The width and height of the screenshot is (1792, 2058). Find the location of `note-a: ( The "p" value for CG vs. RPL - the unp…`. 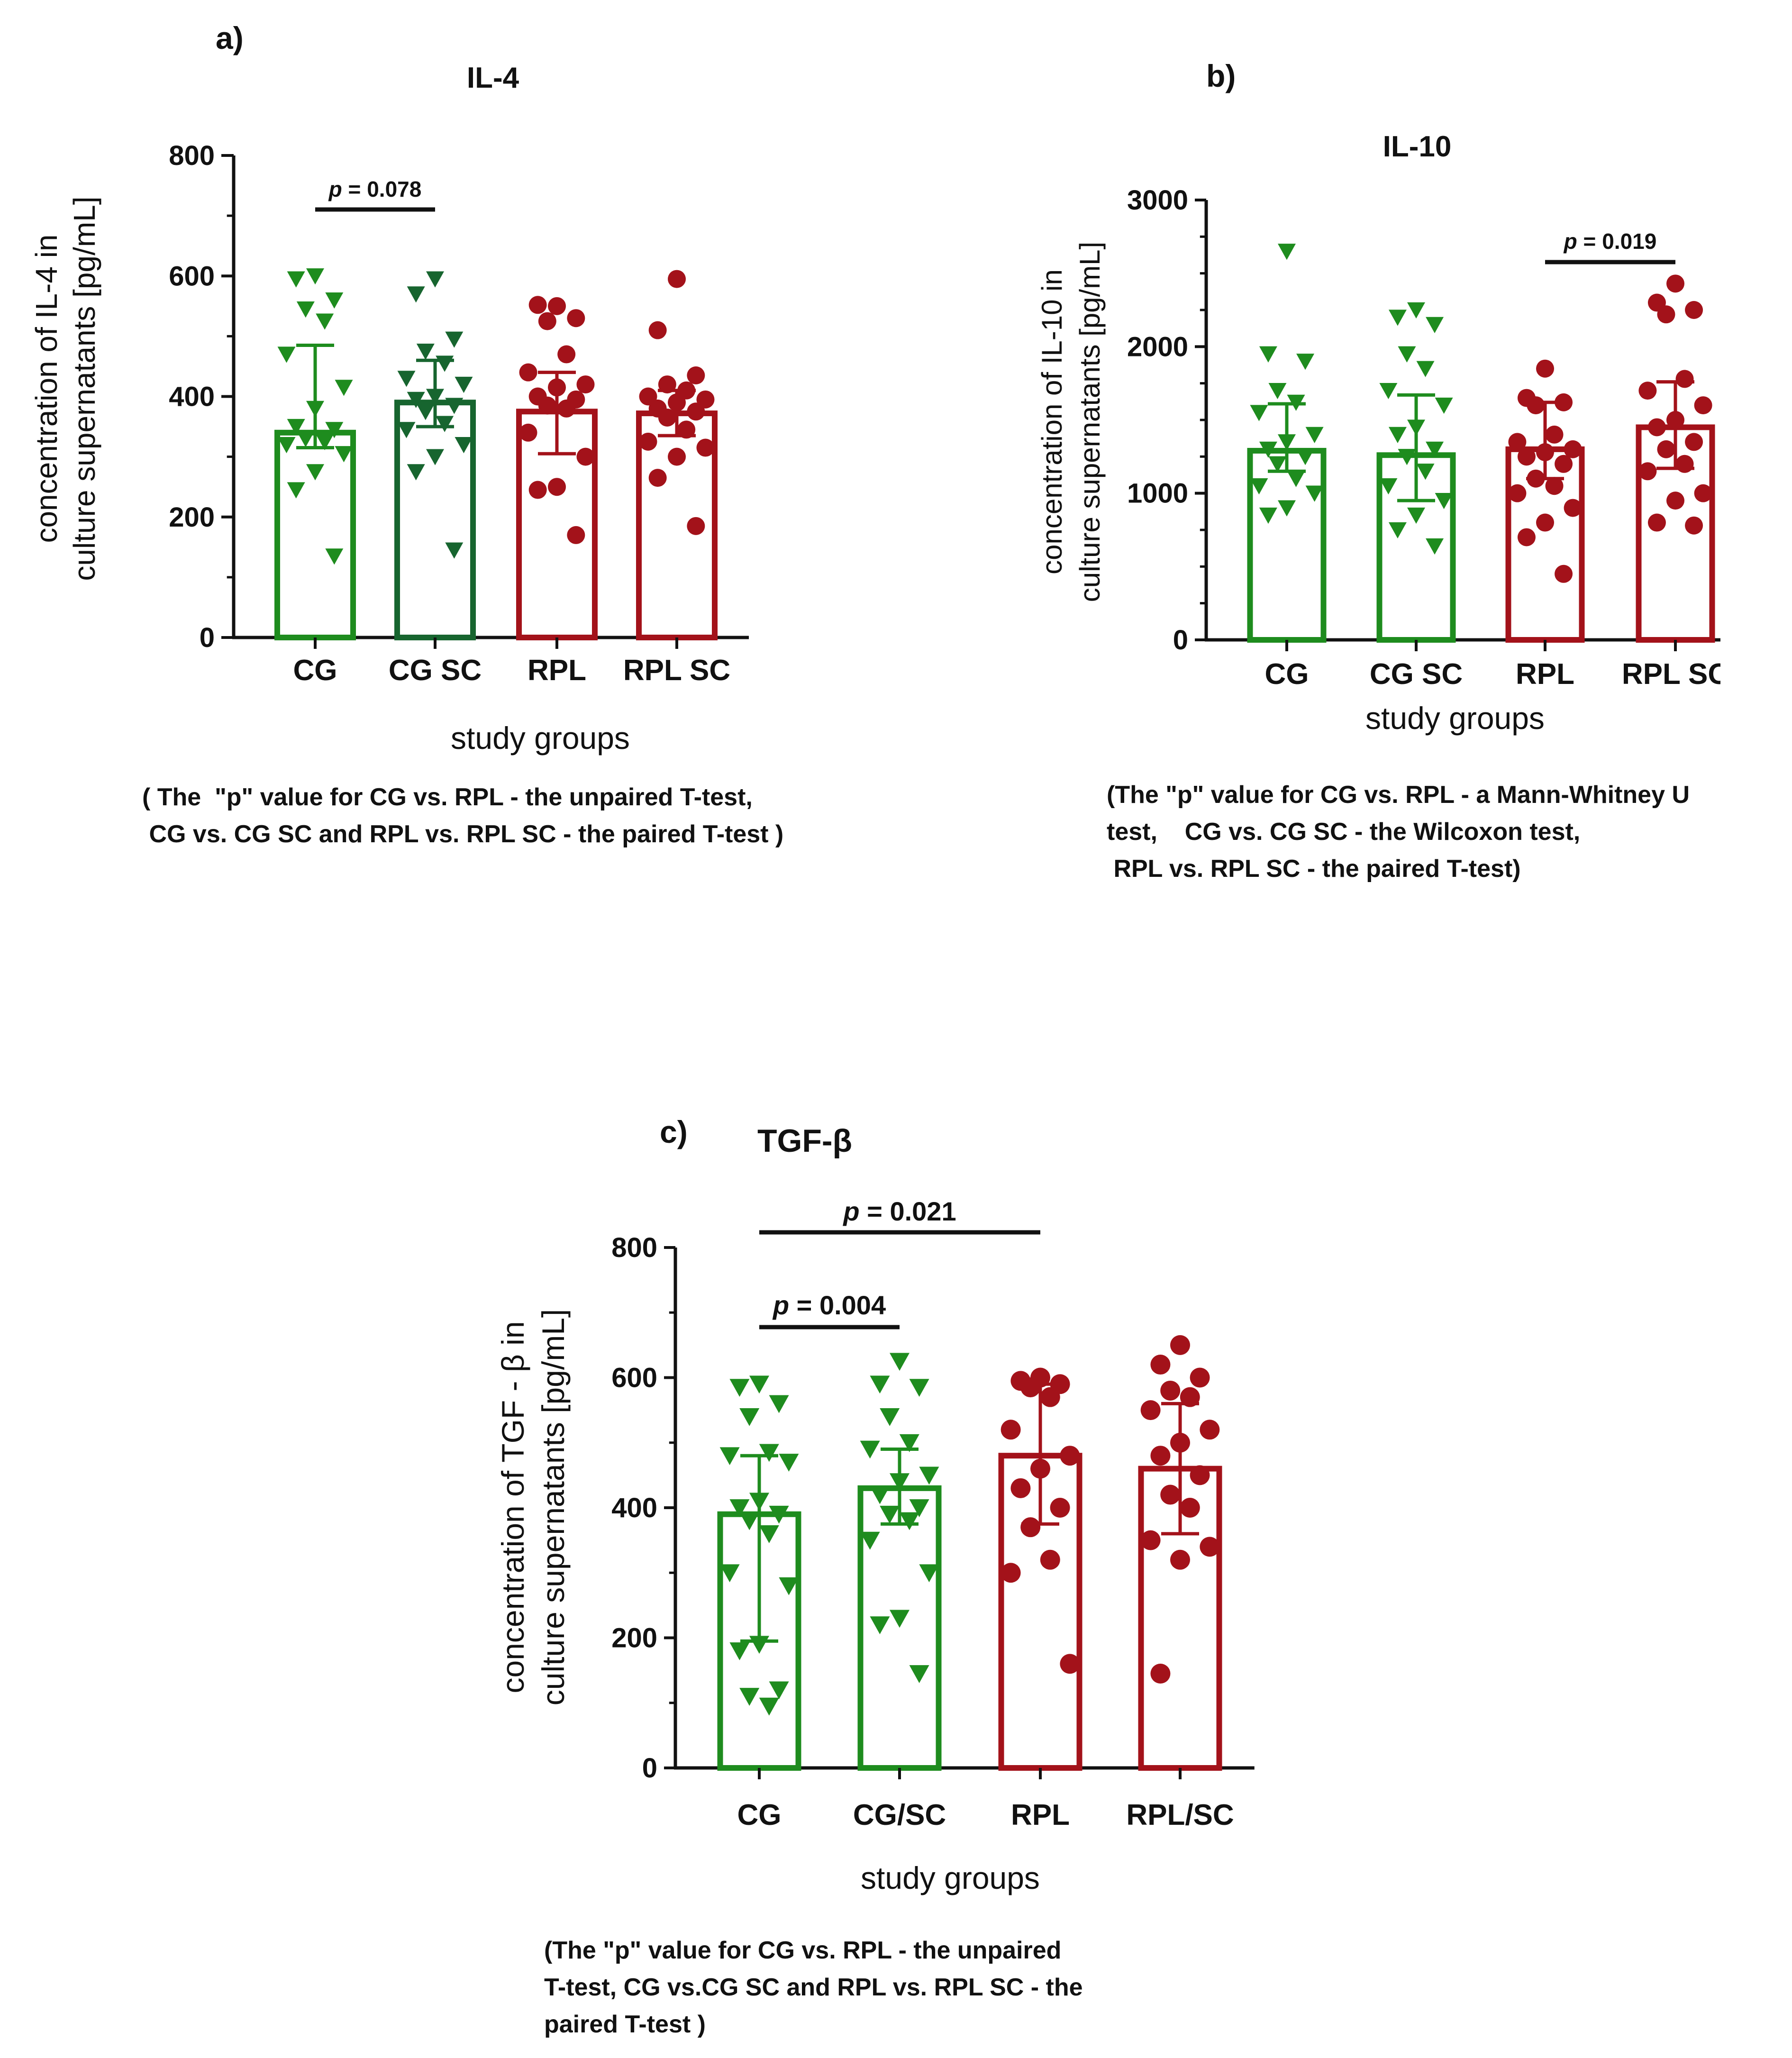

note-a: ( The "p" value for CG vs. RPL - the unp… is located at coordinates (463, 816).